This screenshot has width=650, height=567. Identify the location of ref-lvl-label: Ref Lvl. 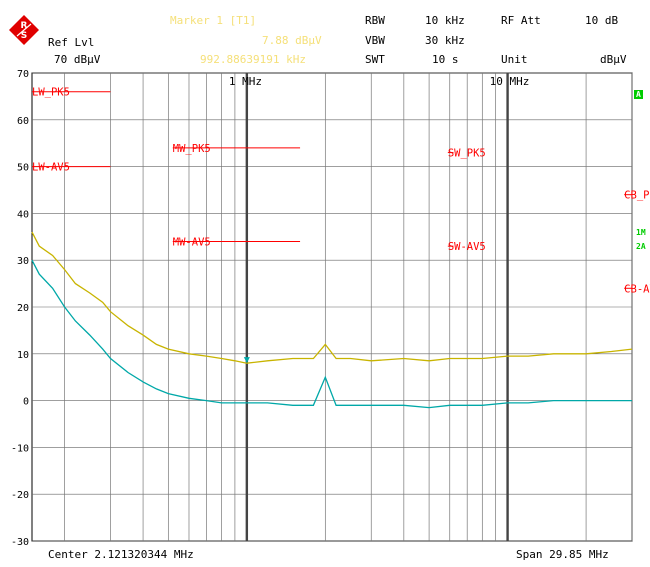
(71, 42).